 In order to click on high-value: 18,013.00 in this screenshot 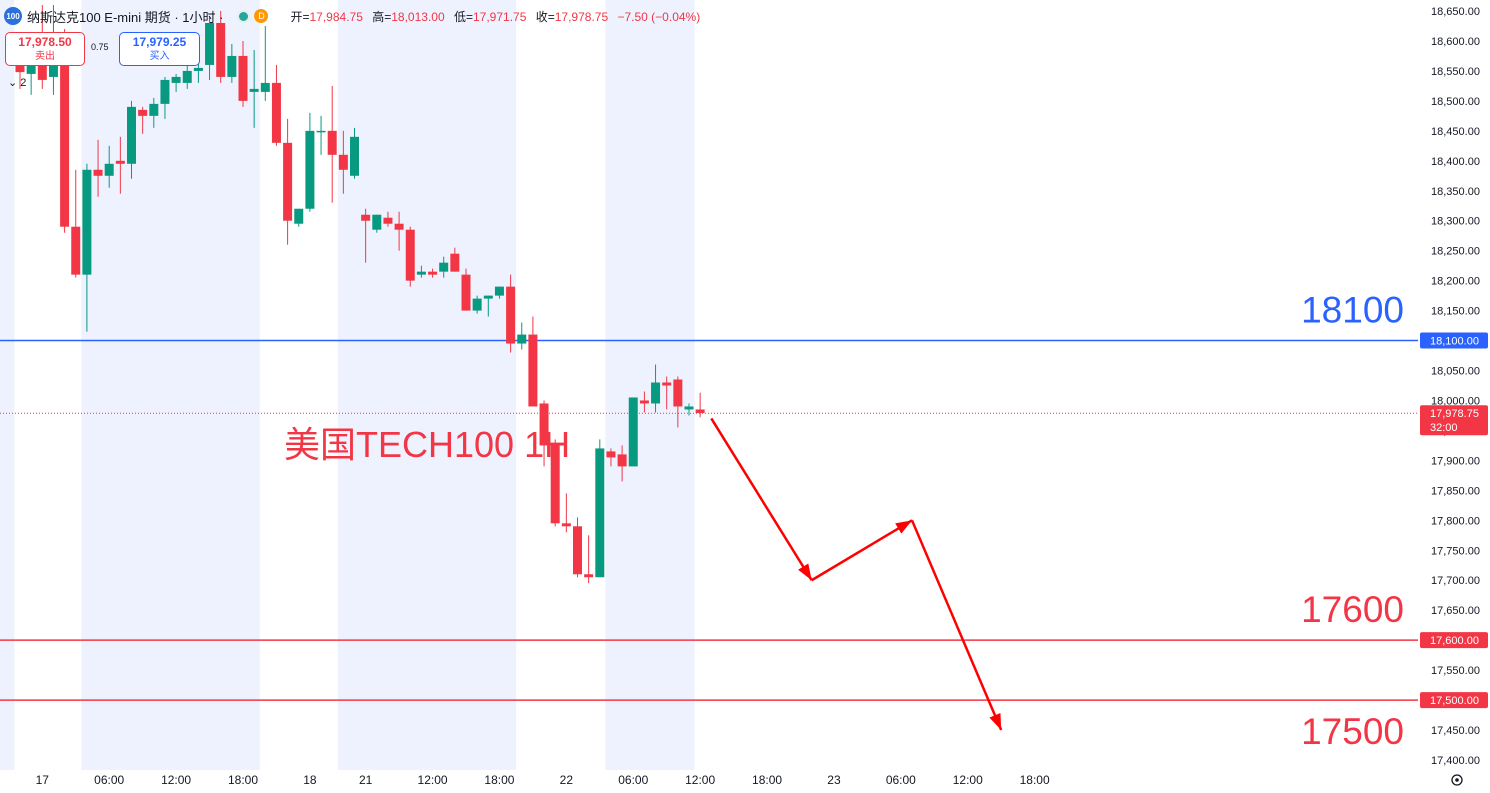, I will do `click(418, 16)`.